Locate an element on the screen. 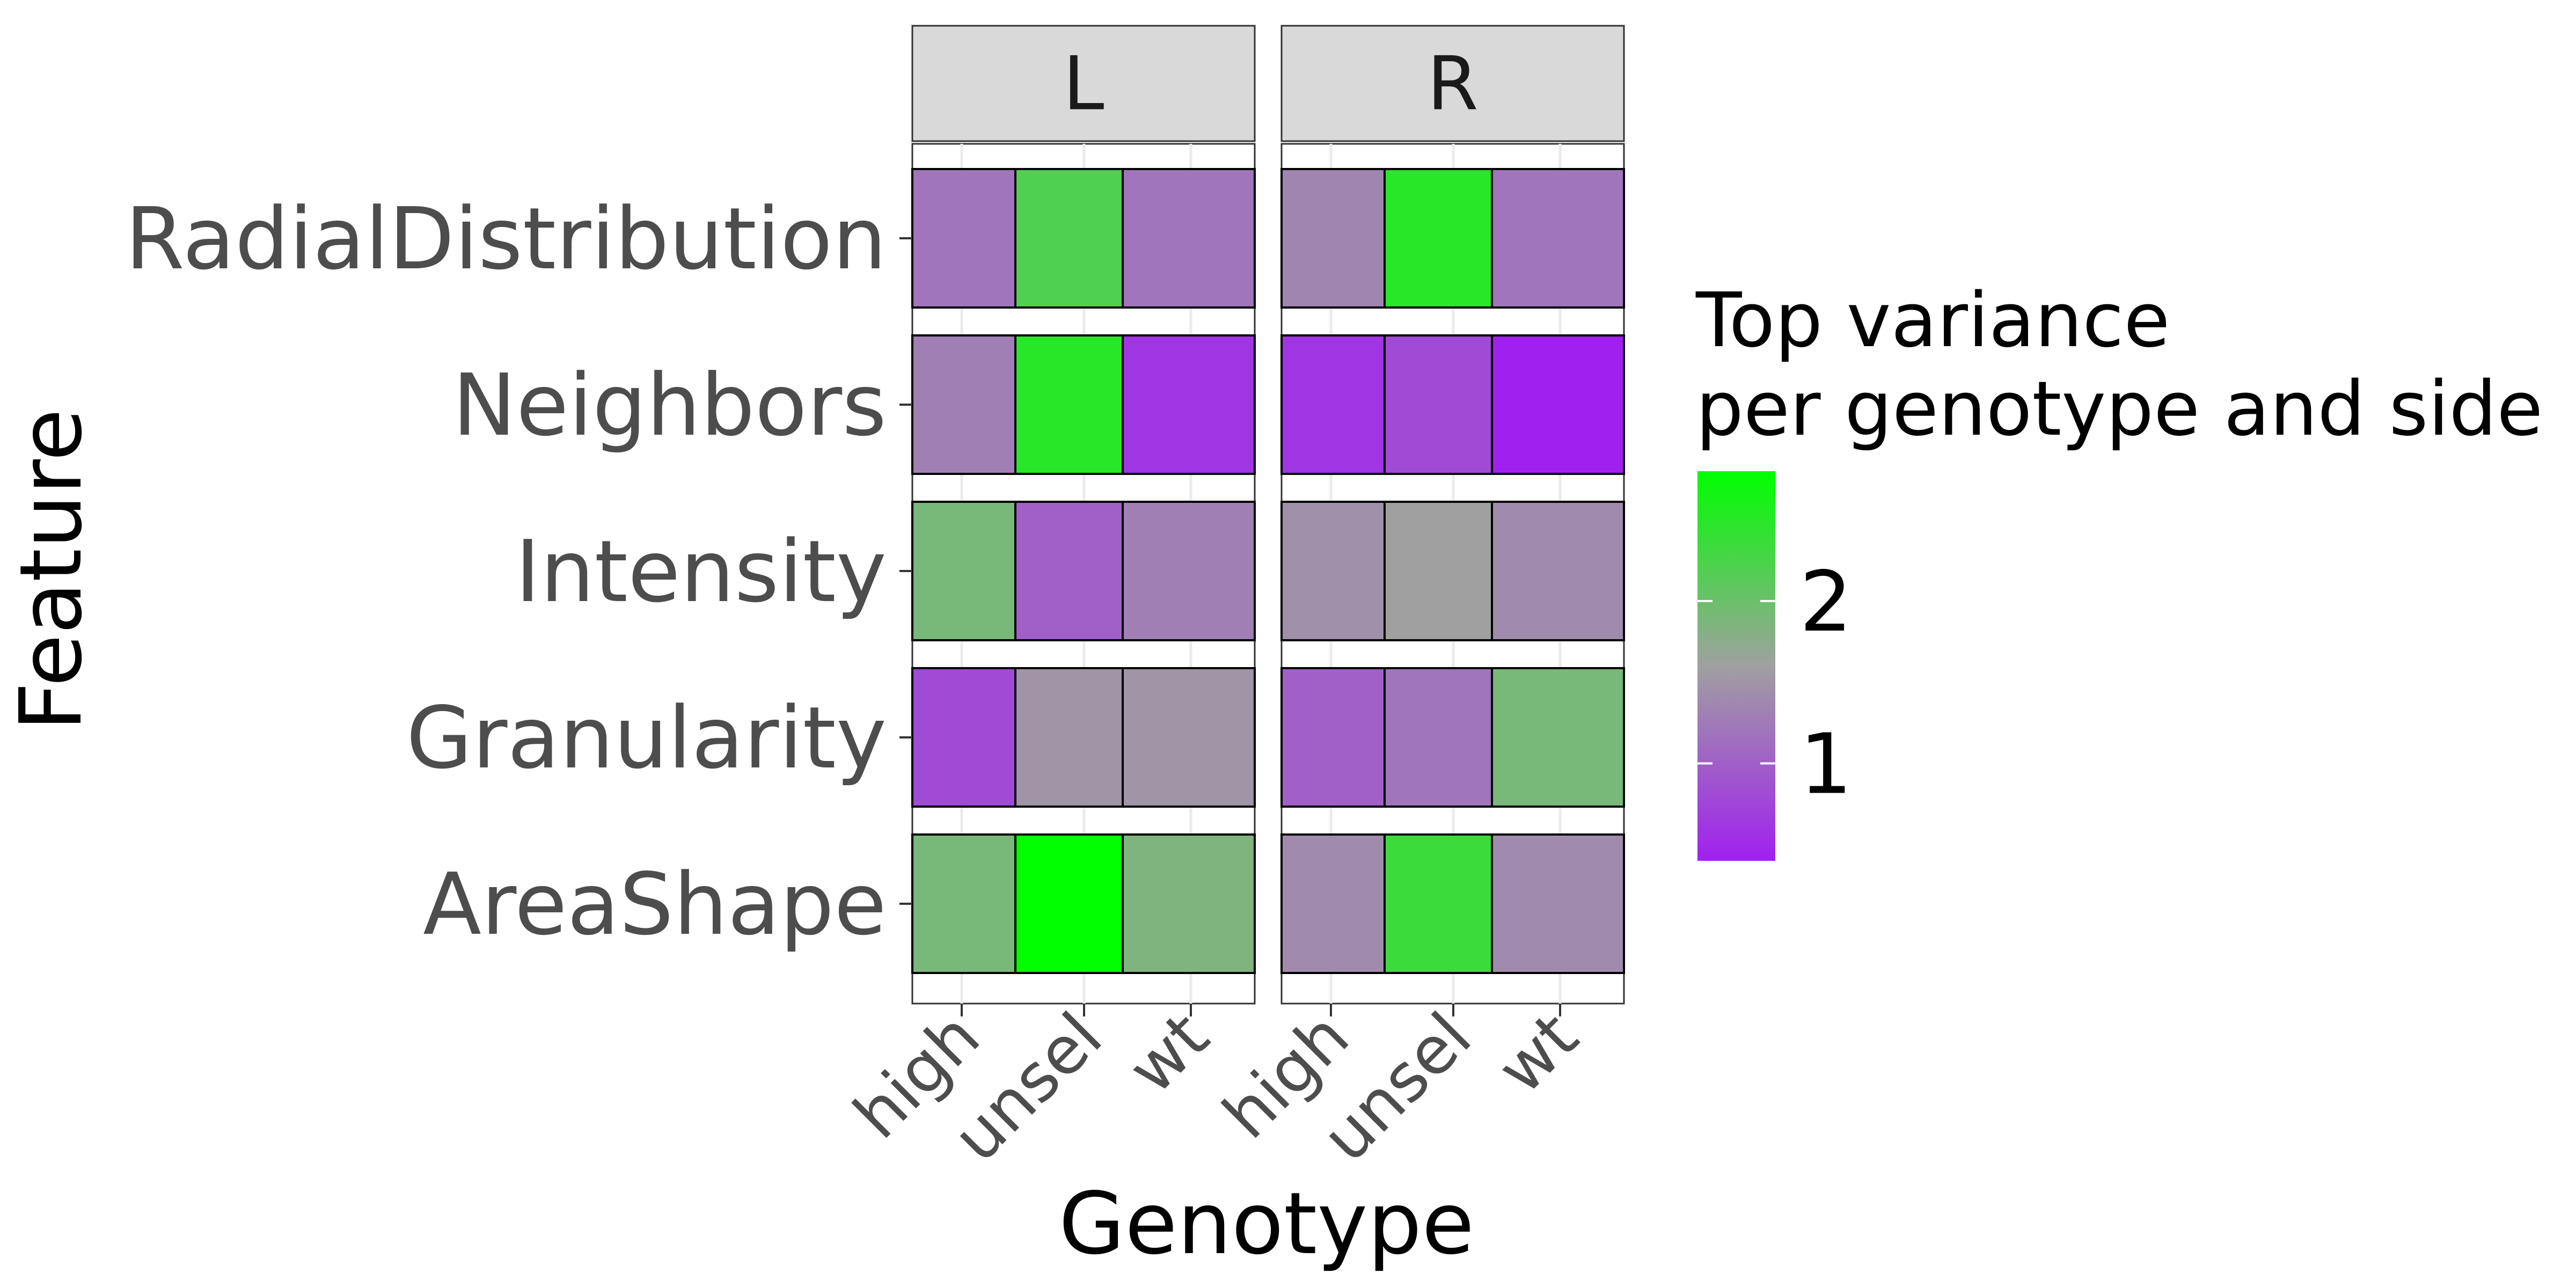 This screenshot has width=2576, height=1288. x-axis-title: Genotype is located at coordinates (1266, 1224).